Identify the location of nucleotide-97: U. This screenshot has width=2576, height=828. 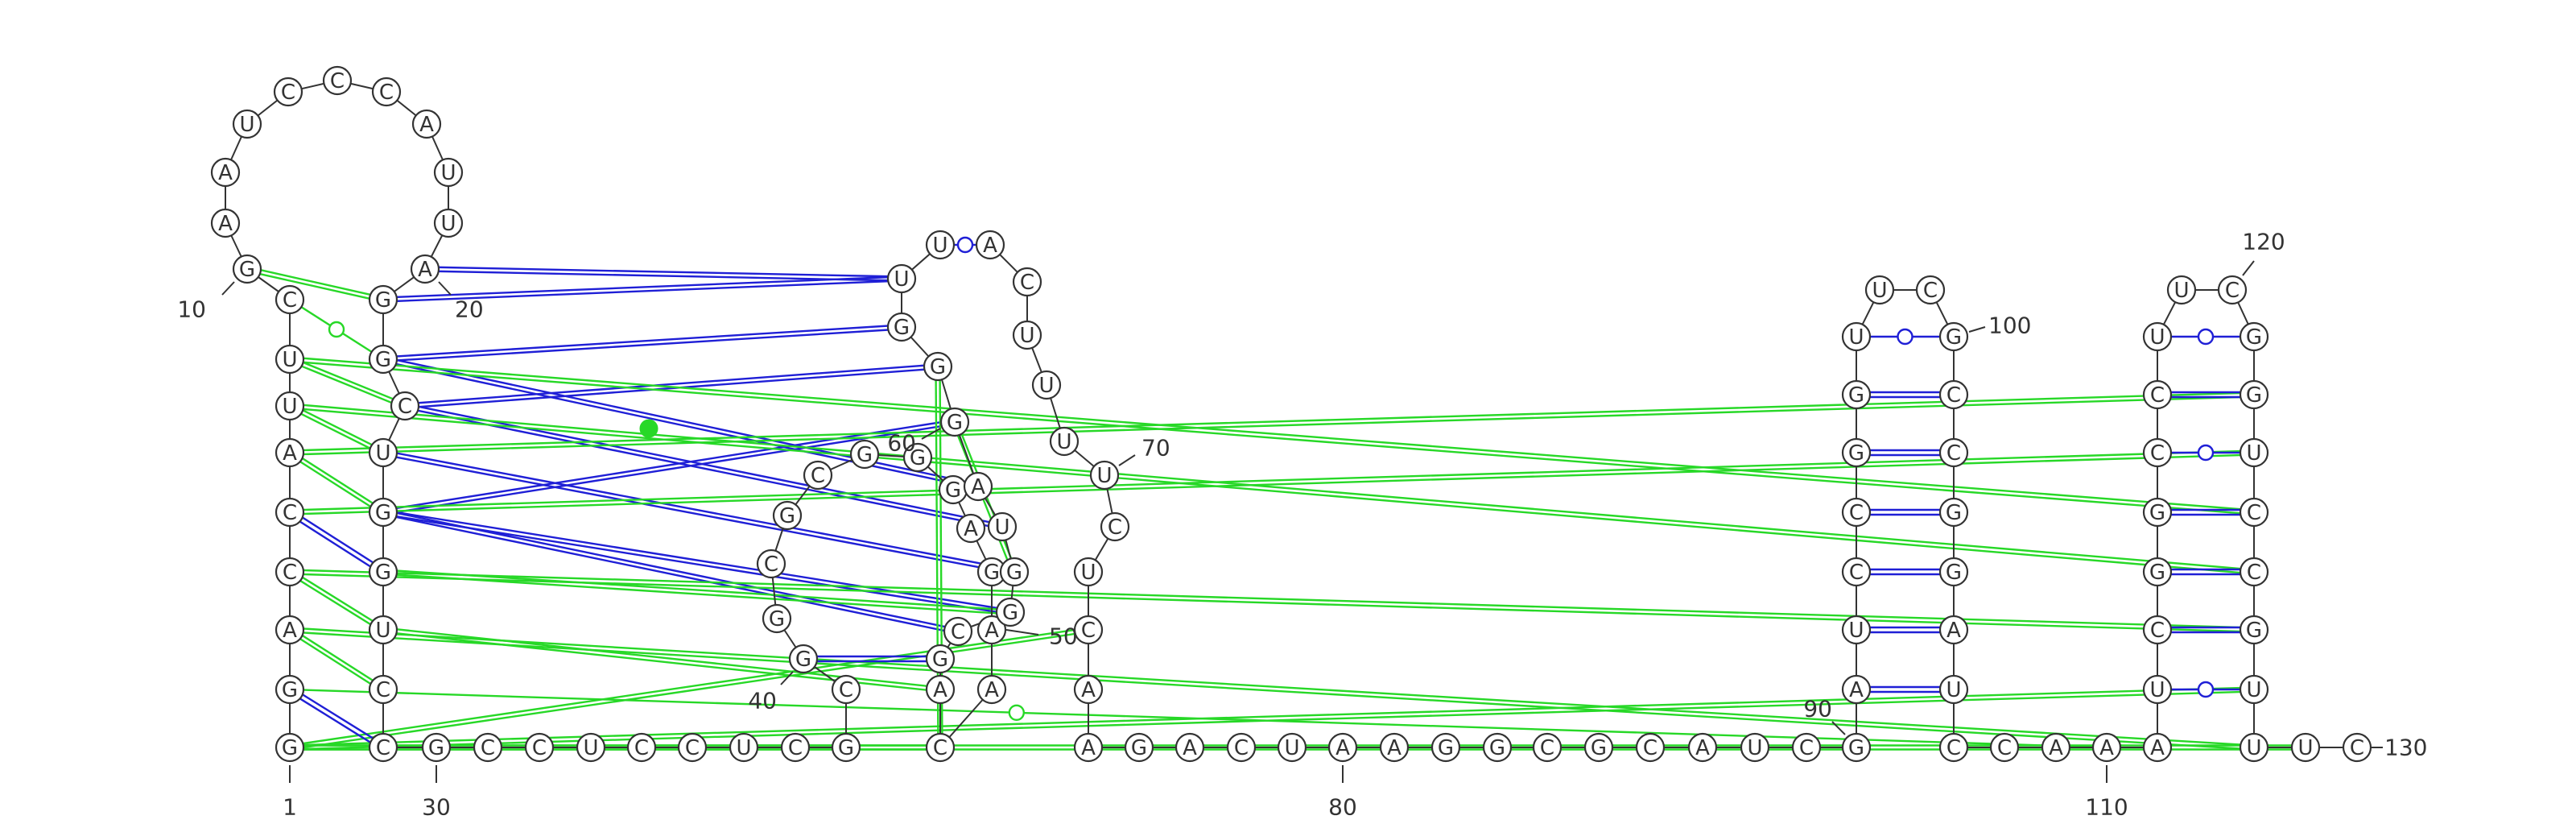
(1856, 336).